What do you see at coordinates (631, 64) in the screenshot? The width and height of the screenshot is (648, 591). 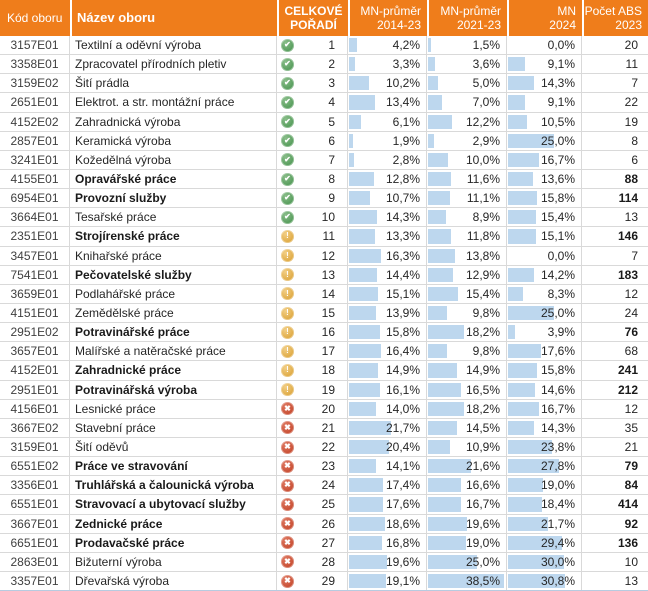 I see `abs-count-cell: 11` at bounding box center [631, 64].